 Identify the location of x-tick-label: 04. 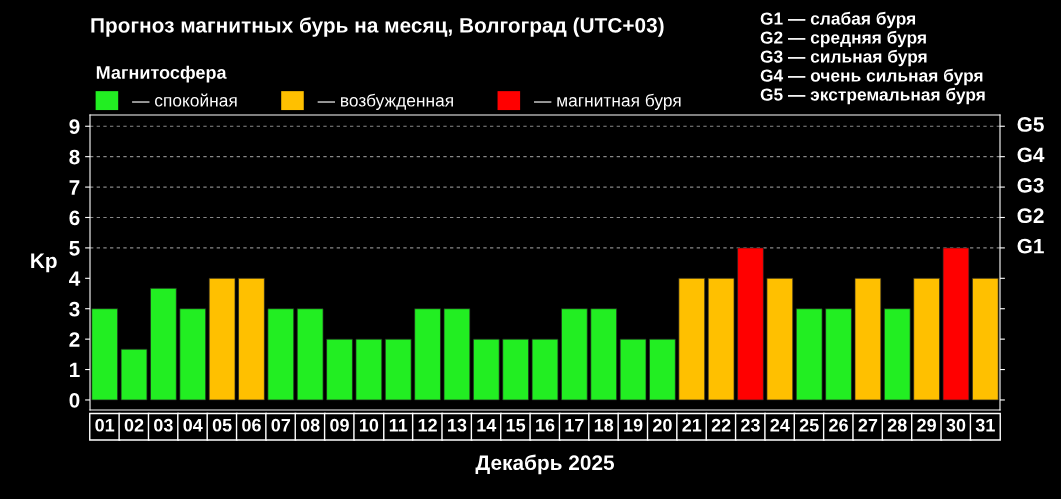
(193, 425).